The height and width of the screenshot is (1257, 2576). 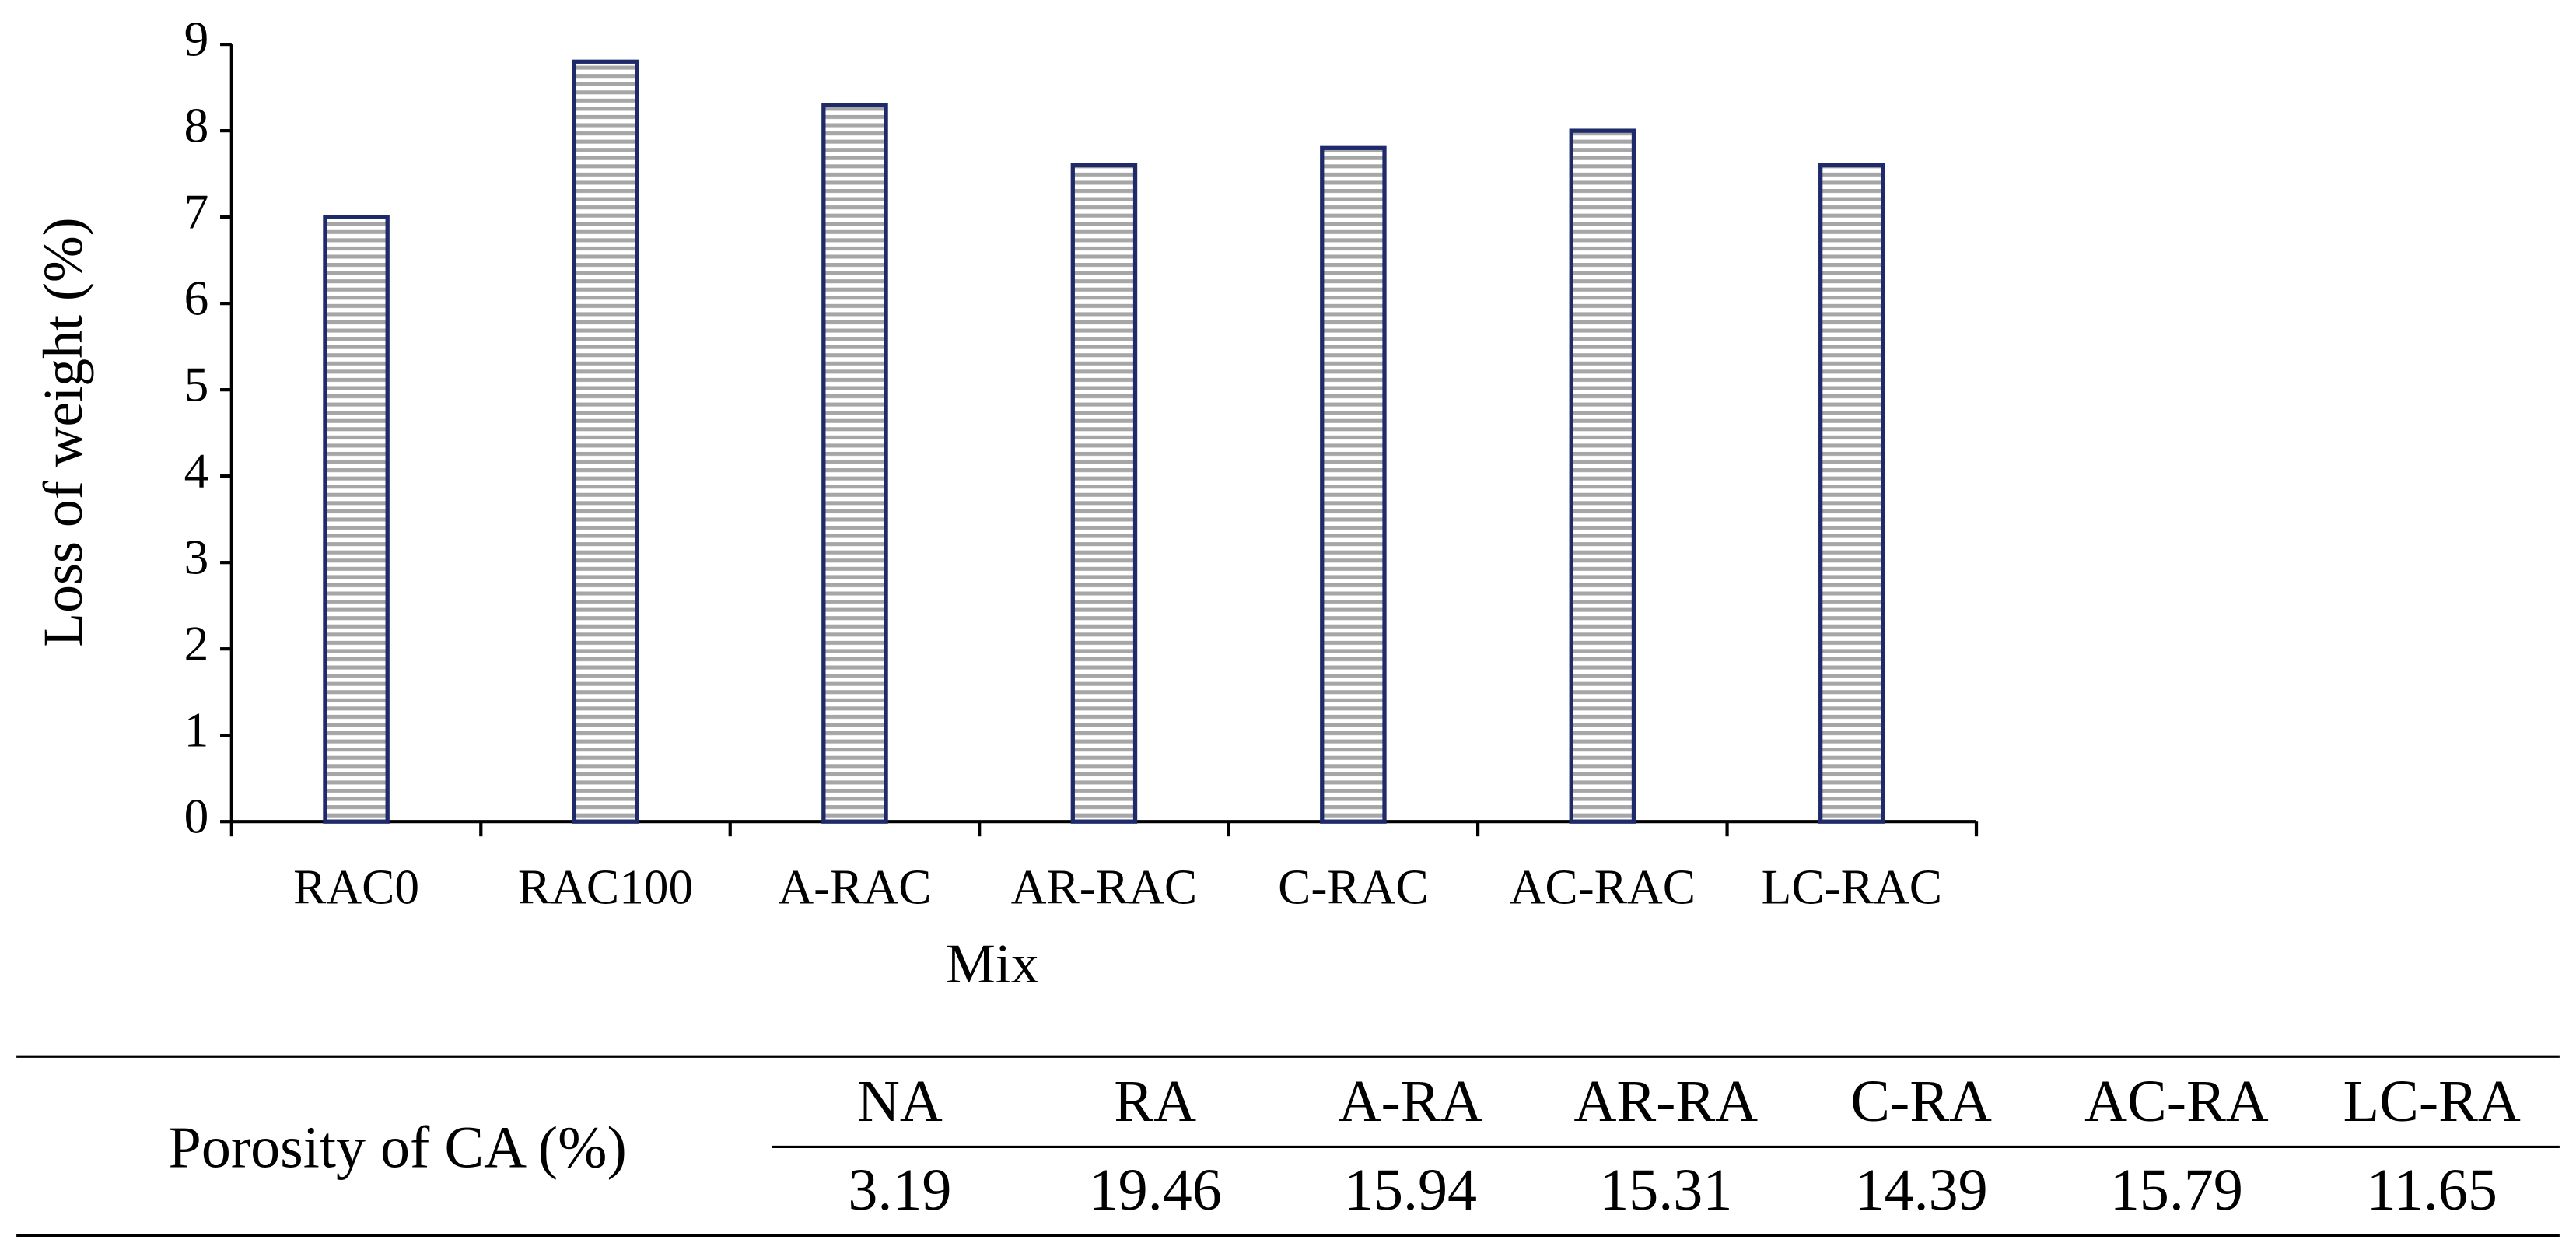 What do you see at coordinates (197, 385) in the screenshot?
I see `y-tick-label: 5` at bounding box center [197, 385].